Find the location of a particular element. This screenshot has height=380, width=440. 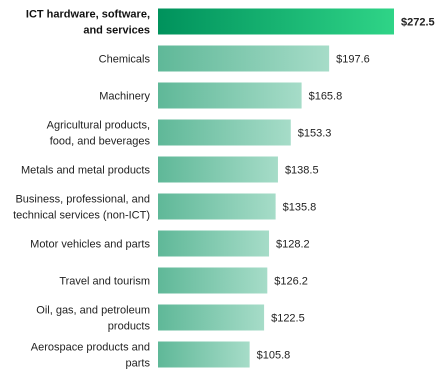

value-label: $138.5 is located at coordinates (302, 171).